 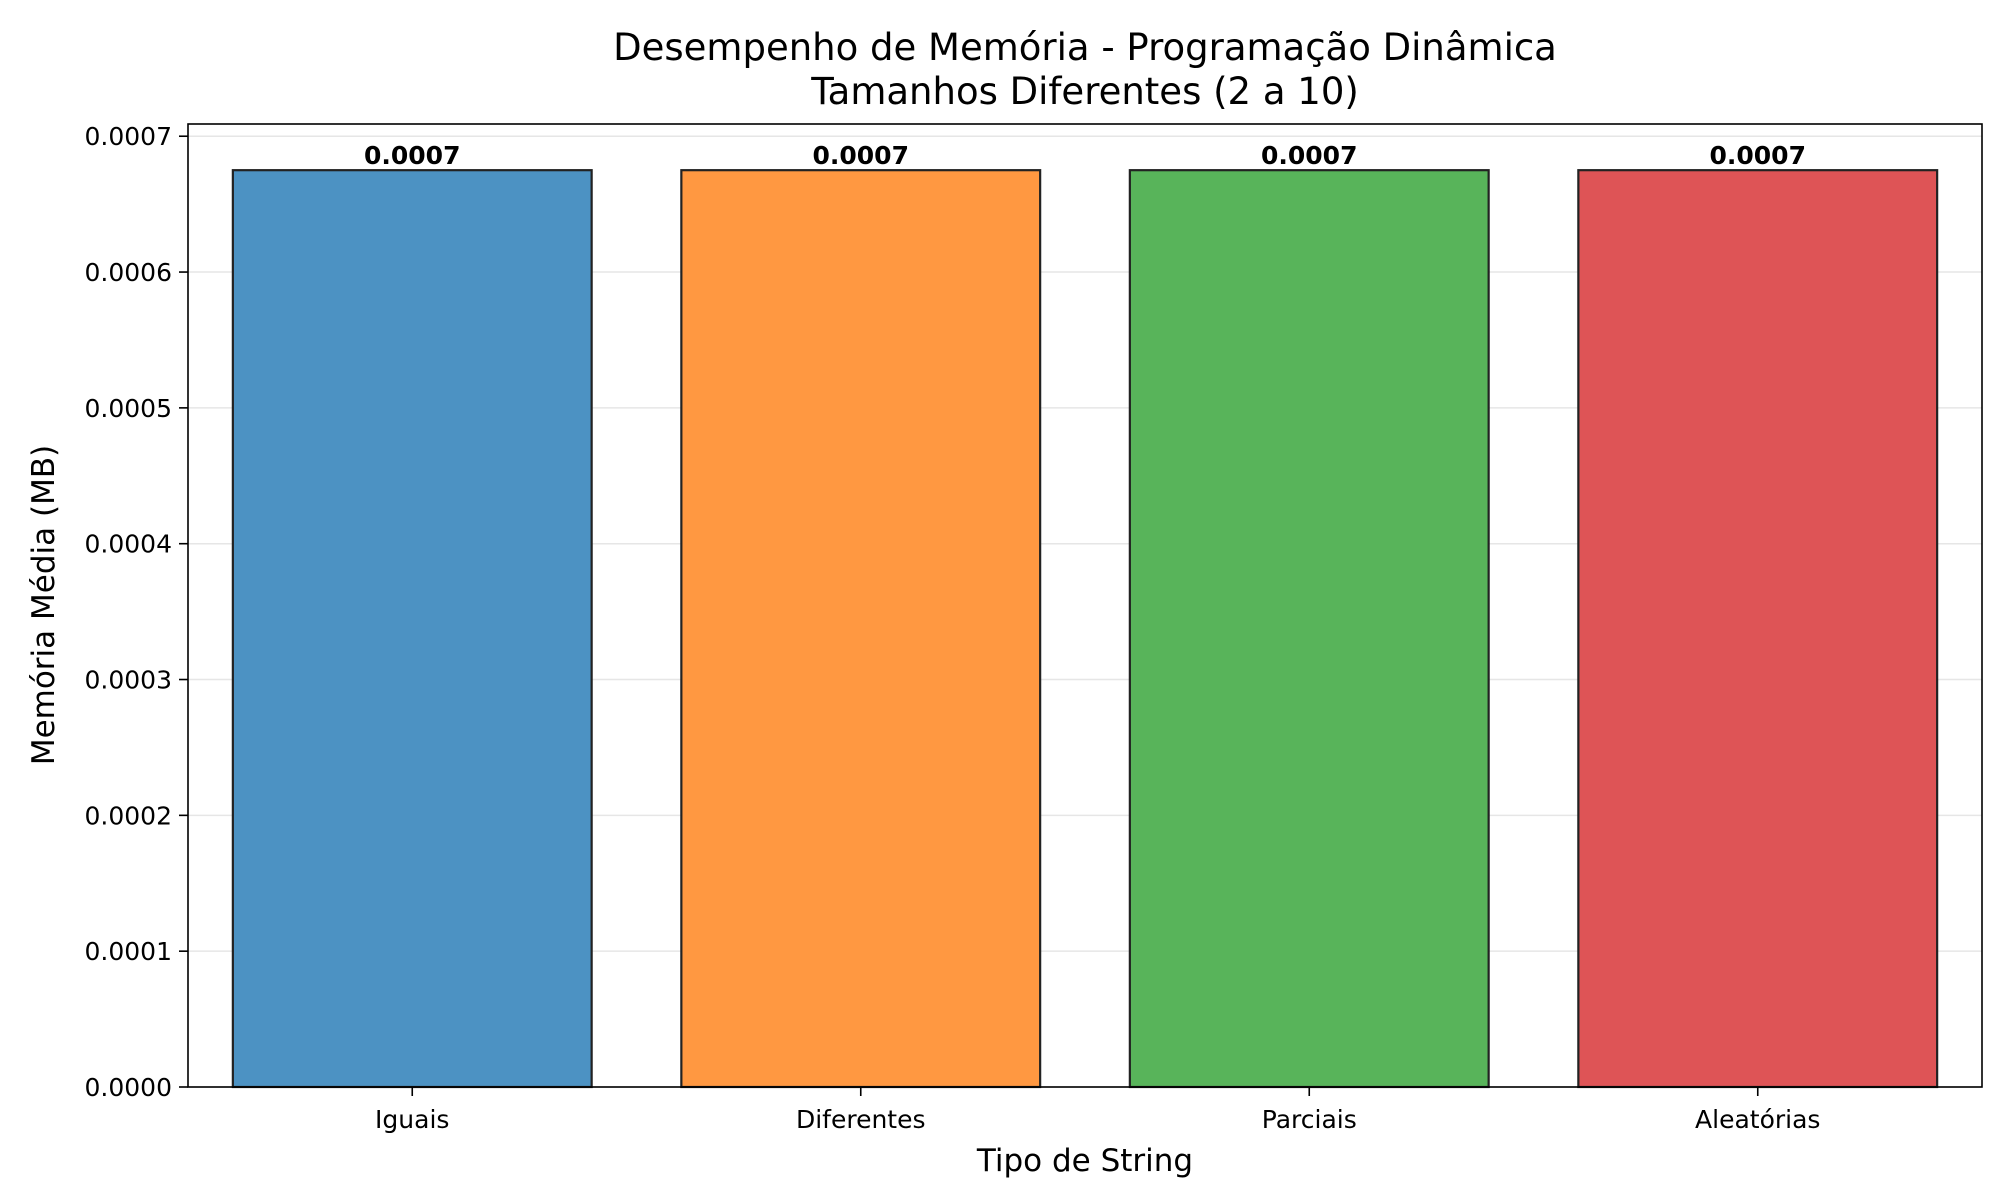 I want to click on data-labels: 0.0007 0.0007 0.0007 0.0007, so click(x=1085, y=155).